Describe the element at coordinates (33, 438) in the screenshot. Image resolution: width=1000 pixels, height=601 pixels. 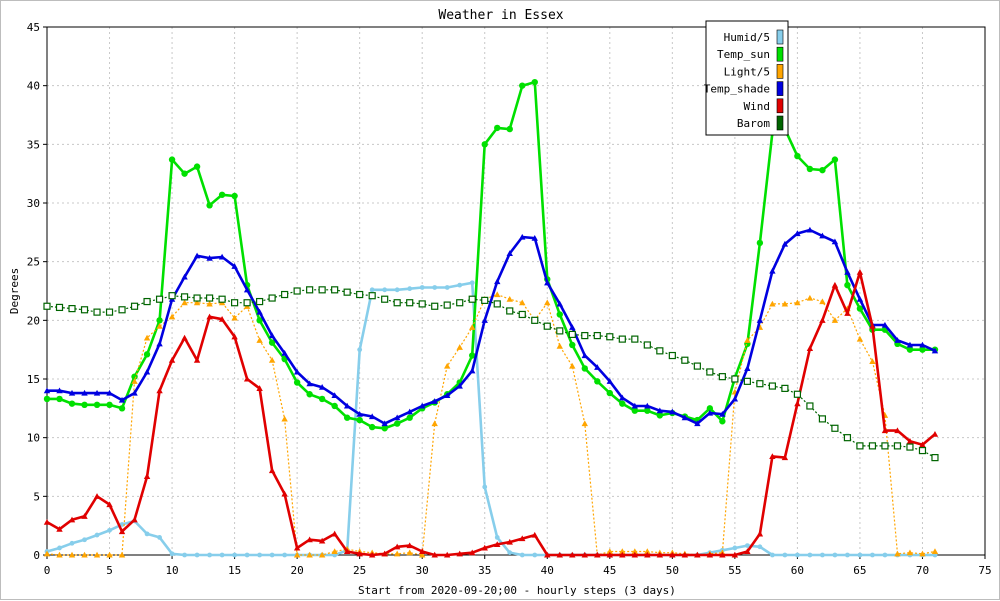
I see `y-tick-label: 10` at that location.